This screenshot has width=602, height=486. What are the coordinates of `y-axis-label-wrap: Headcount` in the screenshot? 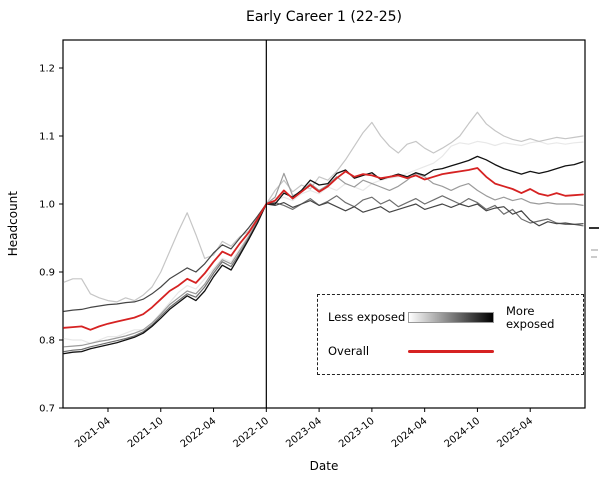 It's located at (13, 224).